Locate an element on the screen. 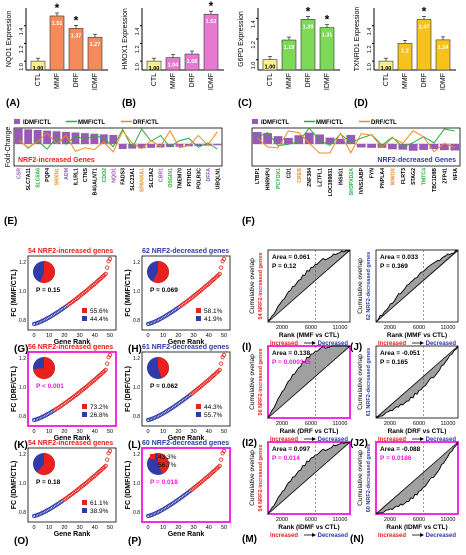 This screenshot has width=466, height=555. y-axis-label: TXNRD1 Expression is located at coordinates (357, 39).